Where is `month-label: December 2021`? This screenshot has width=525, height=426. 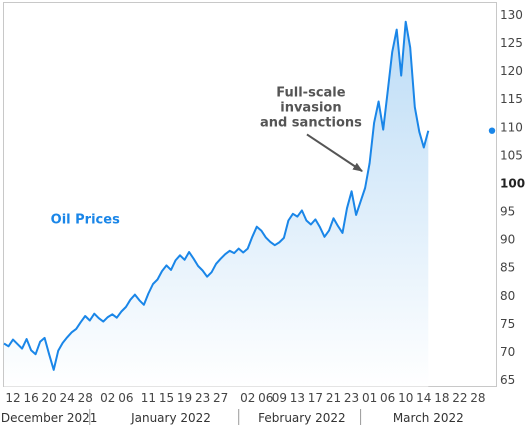 month-label: December 2021 is located at coordinates (49, 418).